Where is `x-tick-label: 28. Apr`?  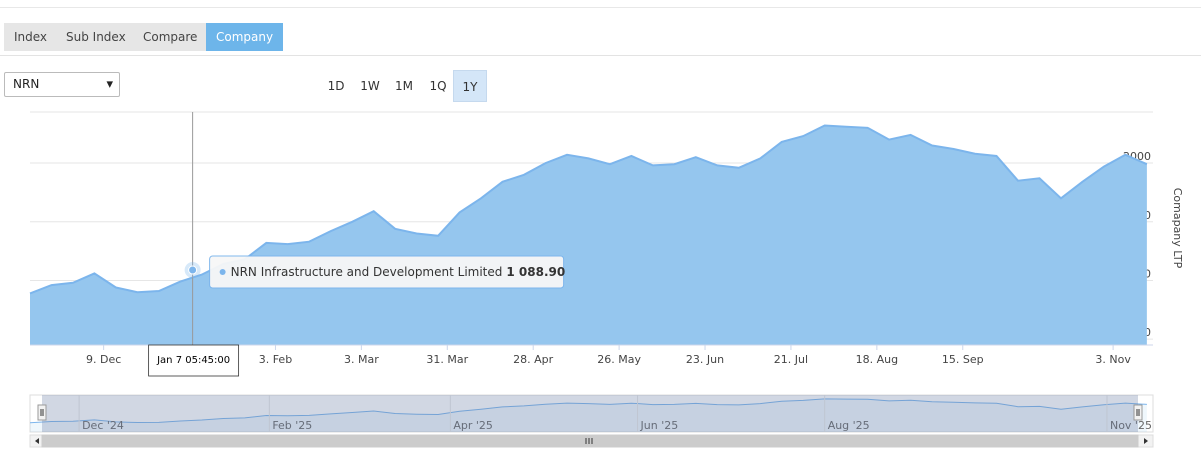
x-tick-label: 28. Apr is located at coordinates (533, 359).